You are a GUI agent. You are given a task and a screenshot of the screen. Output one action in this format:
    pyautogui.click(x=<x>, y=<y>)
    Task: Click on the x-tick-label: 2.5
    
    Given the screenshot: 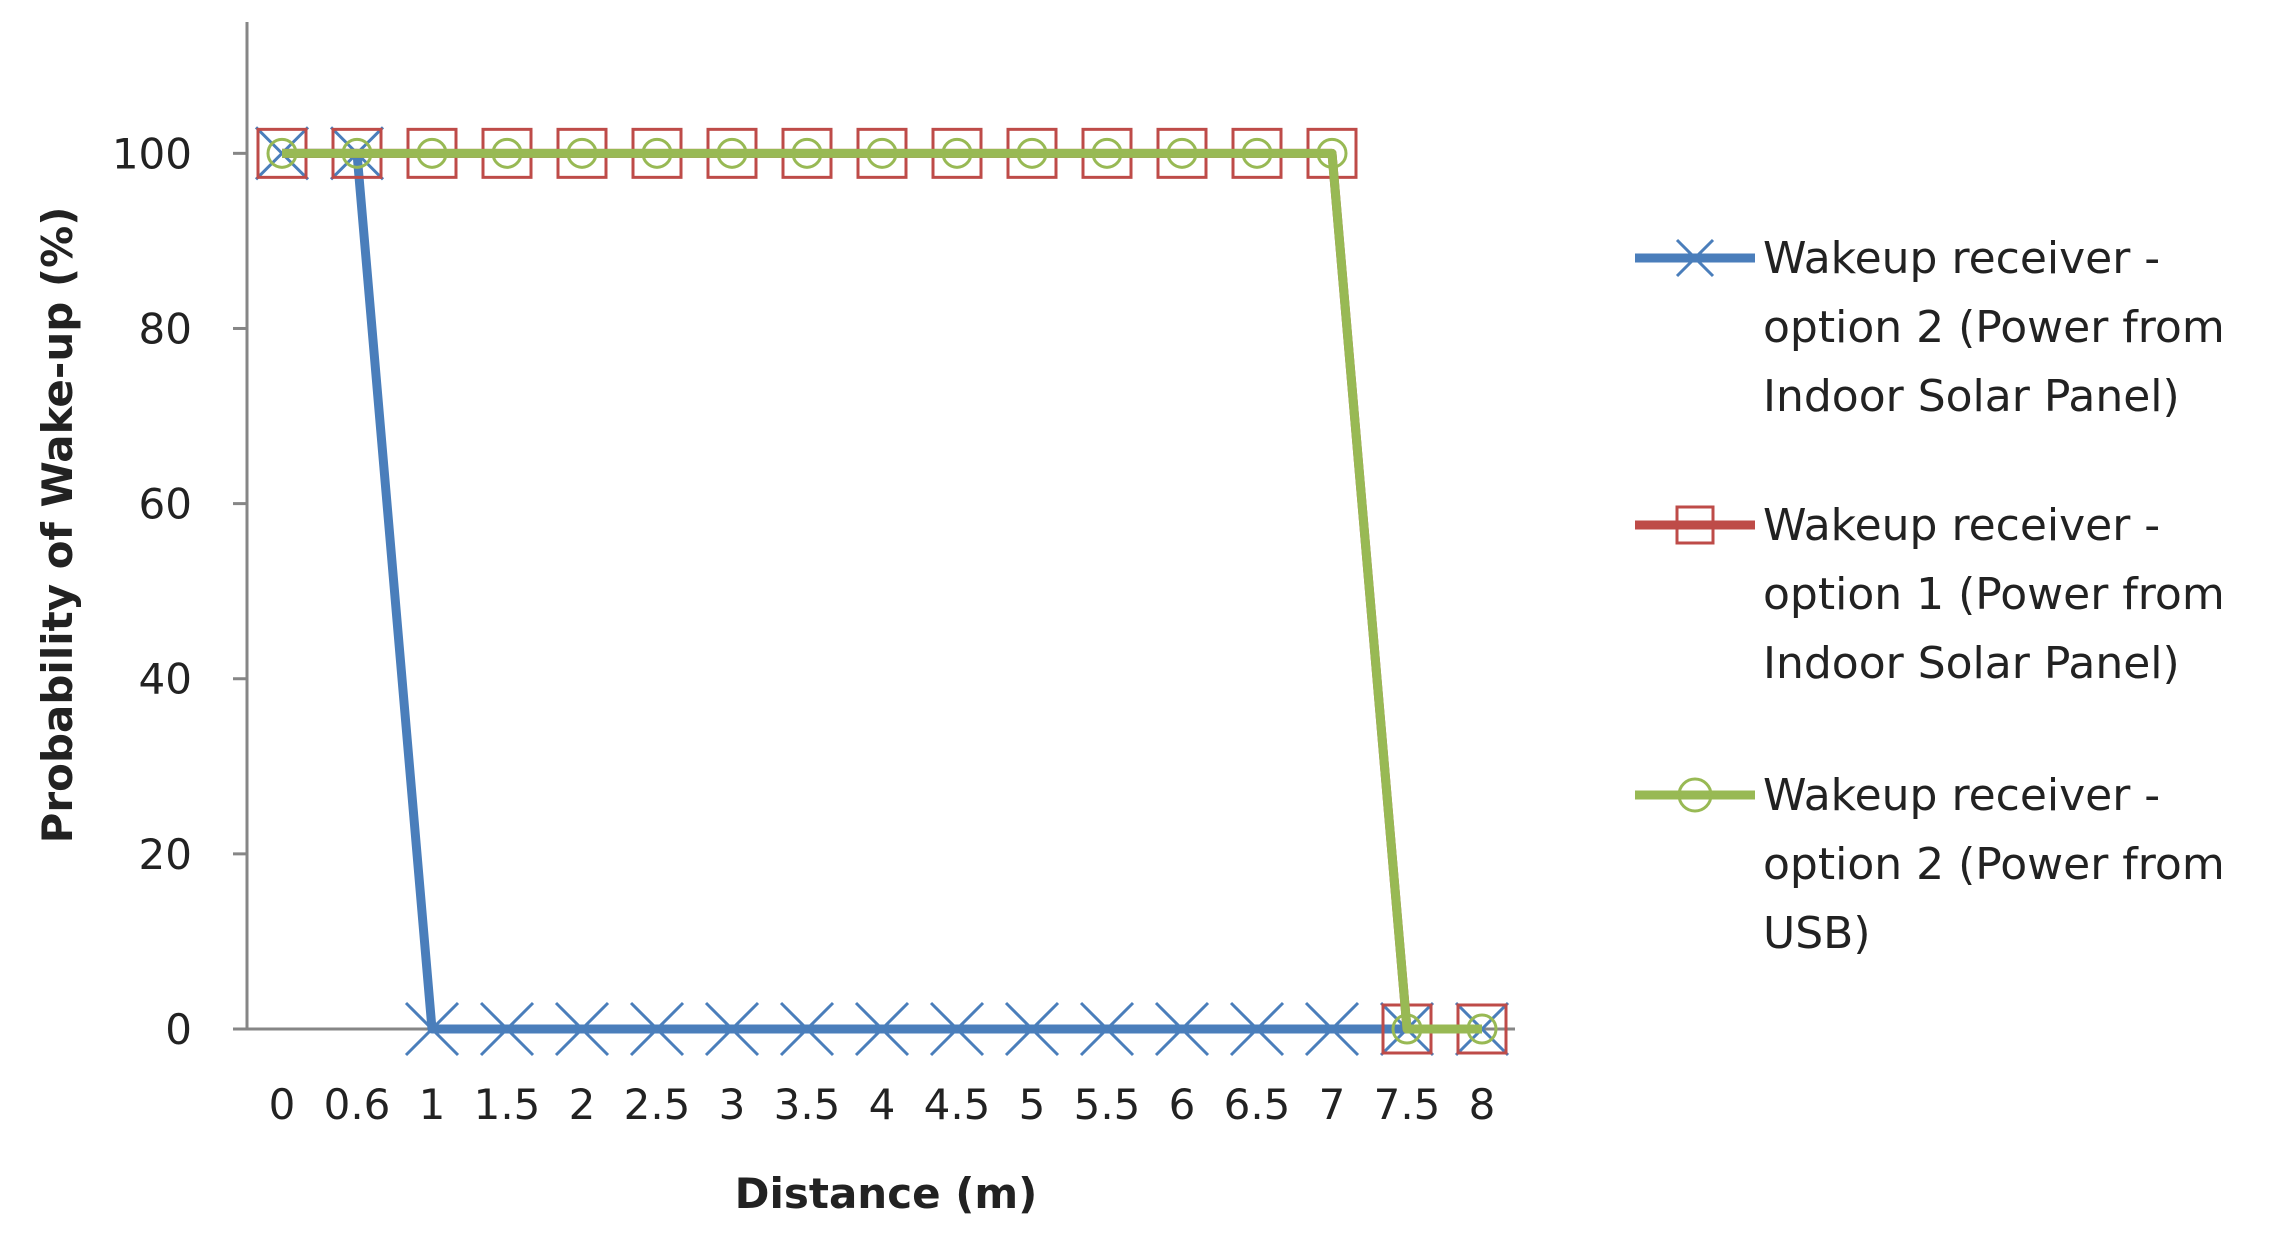 What is the action you would take?
    pyautogui.click(x=657, y=1104)
    